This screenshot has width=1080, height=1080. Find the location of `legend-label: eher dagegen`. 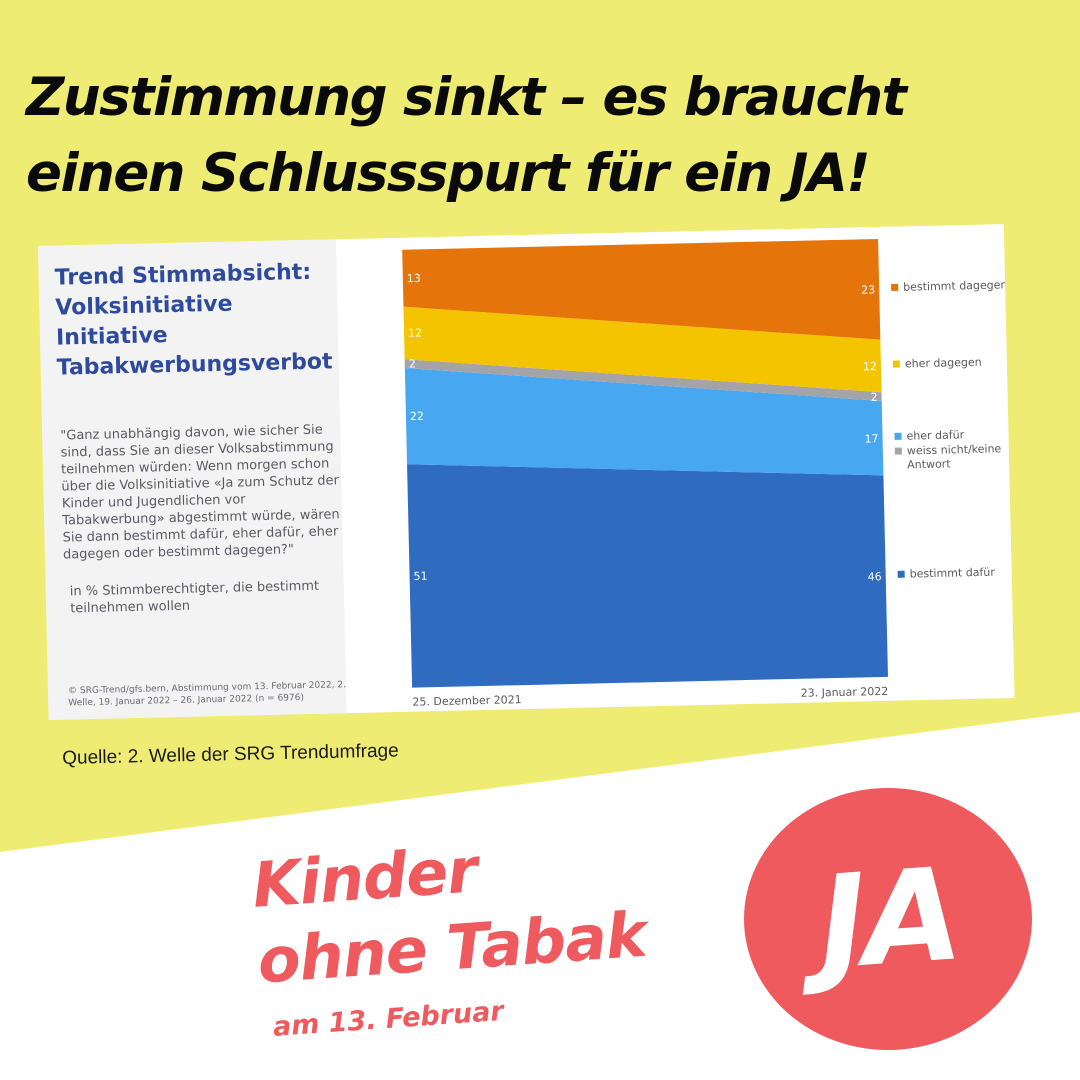

legend-label: eher dagegen is located at coordinates (943, 363).